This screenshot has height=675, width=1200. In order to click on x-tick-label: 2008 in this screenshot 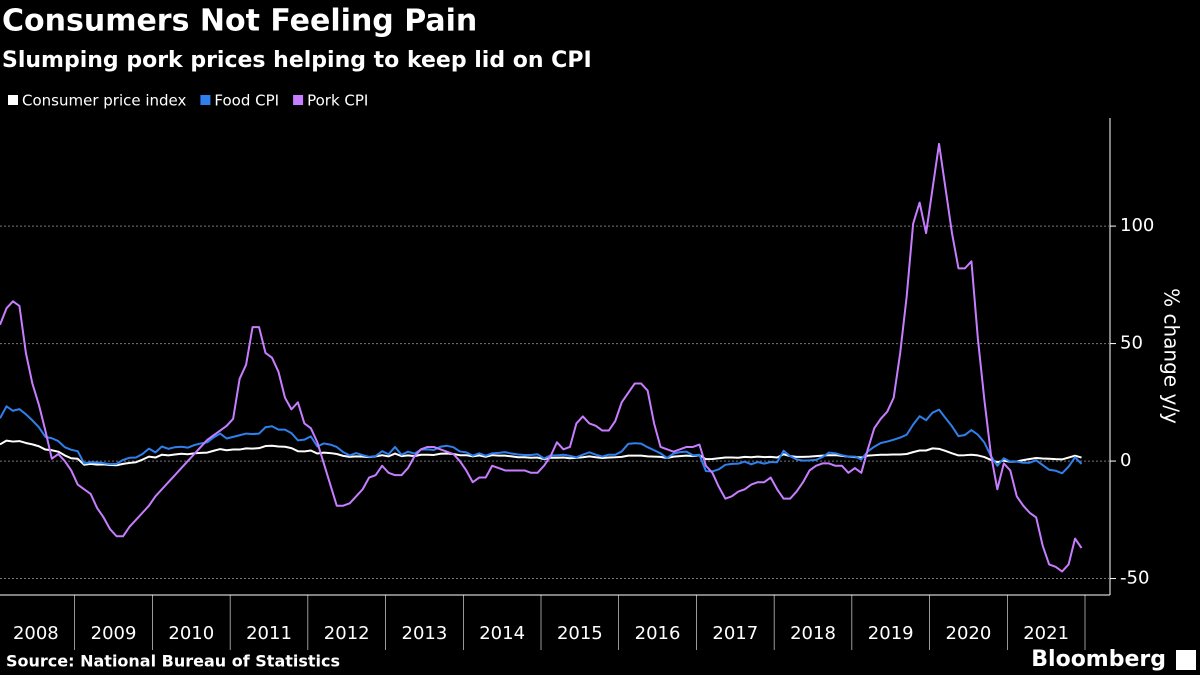, I will do `click(36, 633)`.